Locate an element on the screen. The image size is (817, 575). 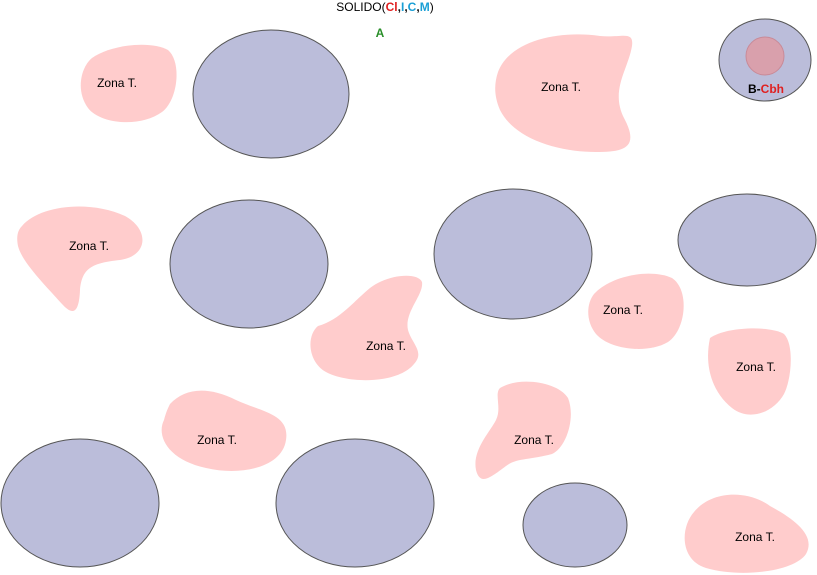
title-part: Cl is located at coordinates (391, 7).